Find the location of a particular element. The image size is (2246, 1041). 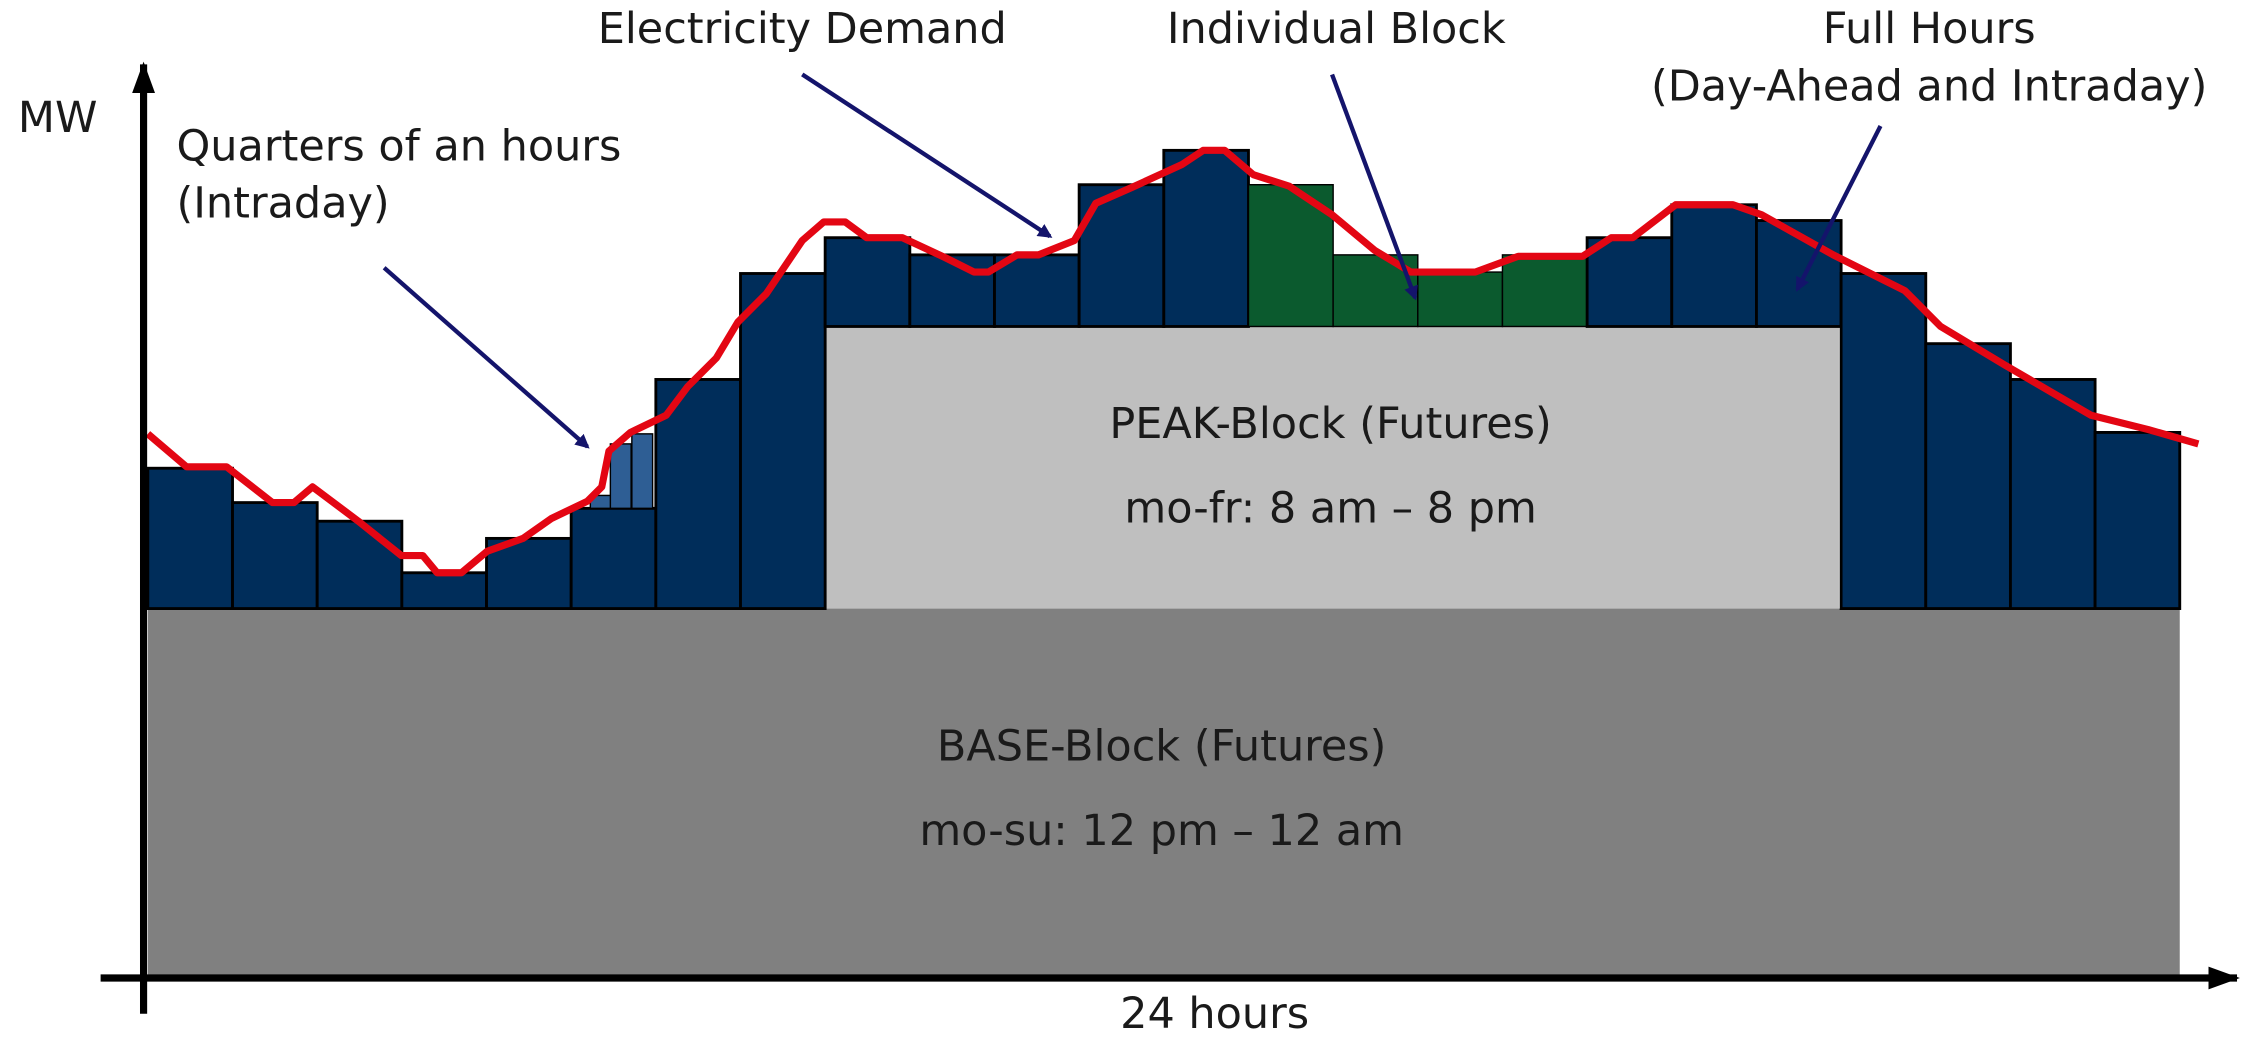

block-label: mo-su: 12 pm – 12 am is located at coordinates (1161, 831).